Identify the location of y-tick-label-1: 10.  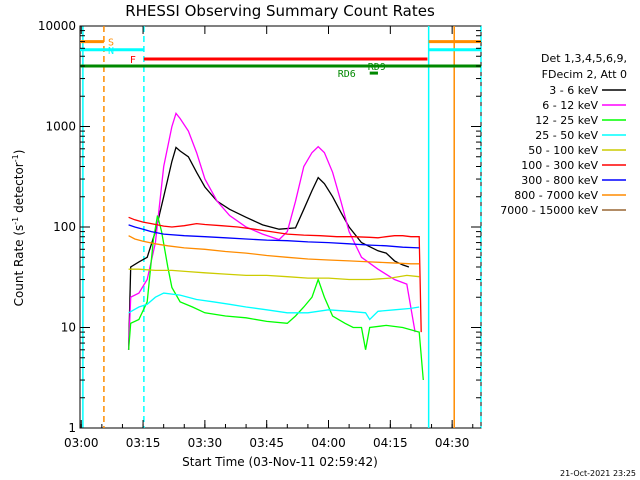
(68, 328).